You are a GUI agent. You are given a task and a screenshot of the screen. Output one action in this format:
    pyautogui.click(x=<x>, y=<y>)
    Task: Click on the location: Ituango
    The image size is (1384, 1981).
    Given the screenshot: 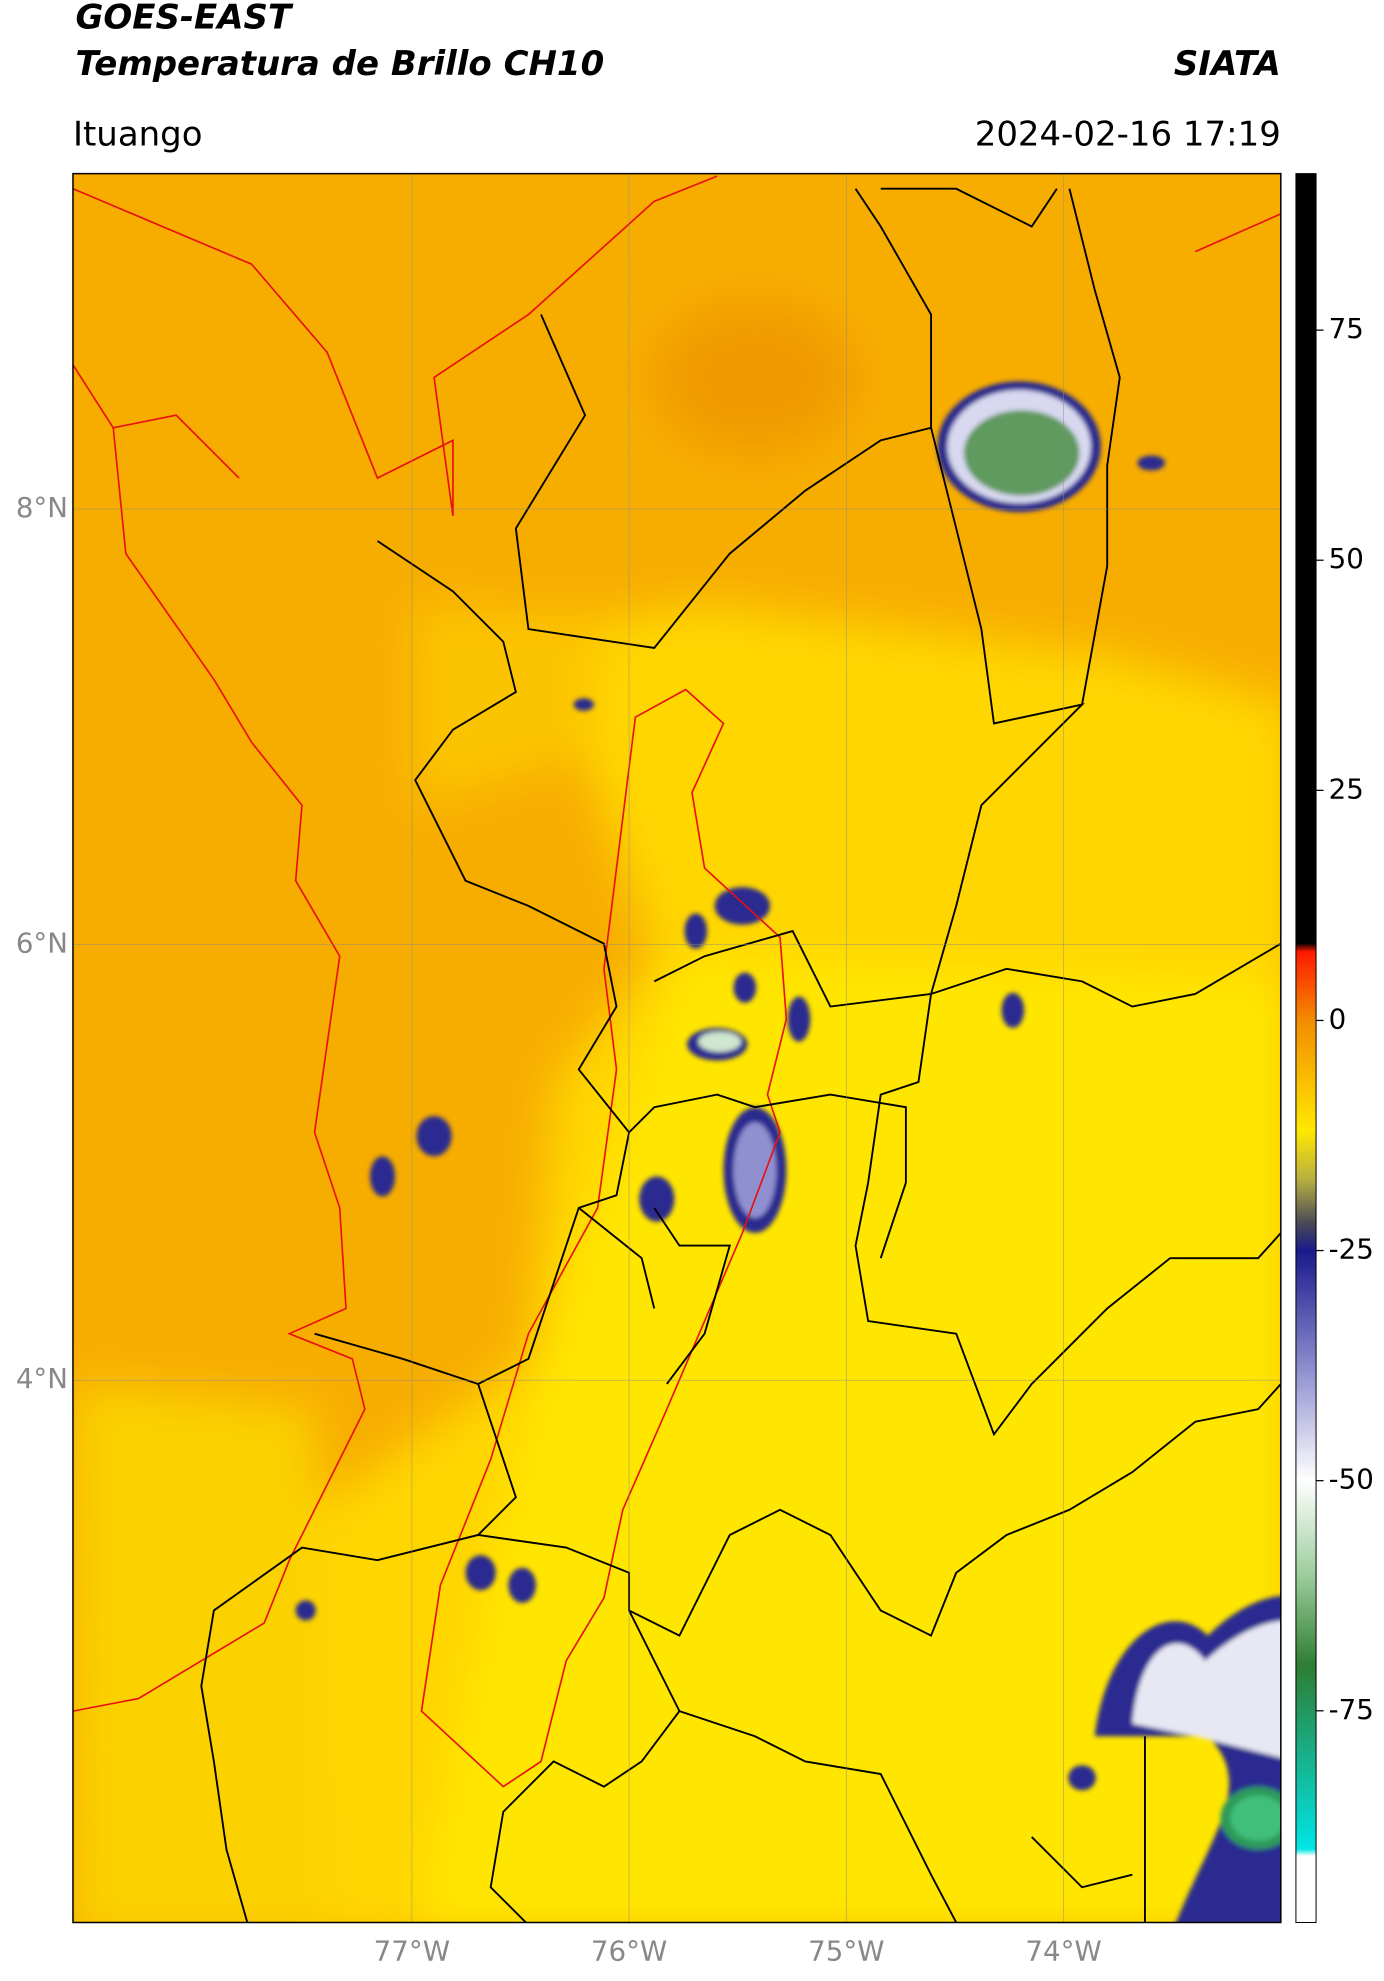 What is the action you would take?
    pyautogui.click(x=138, y=134)
    